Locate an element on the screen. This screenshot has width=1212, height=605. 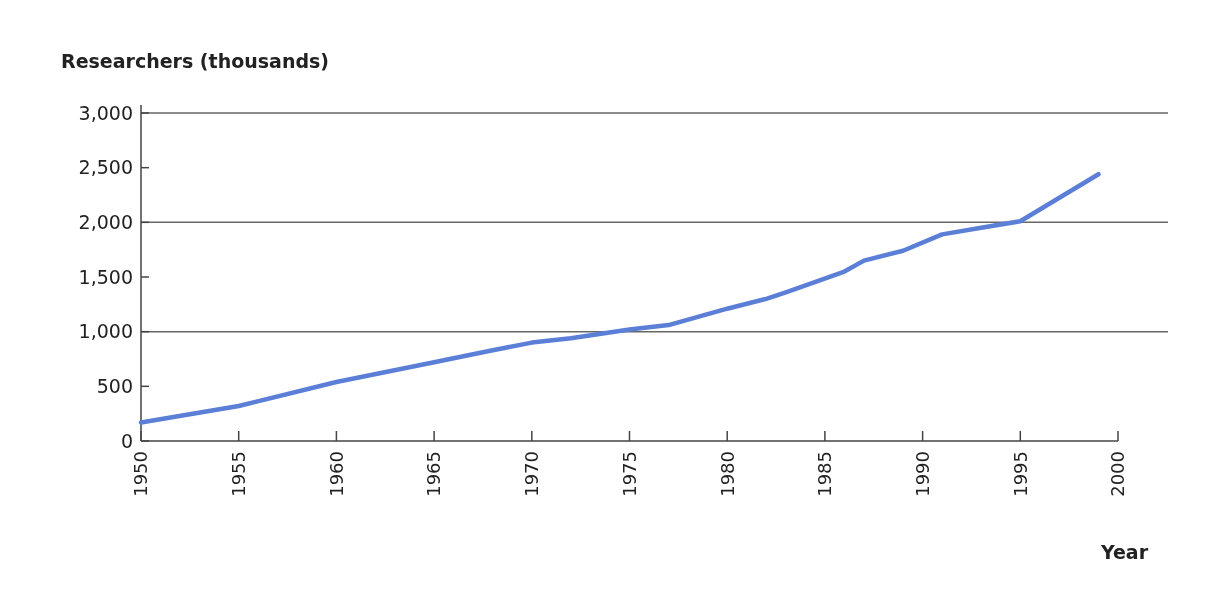
y-tick-label: 2,500 is located at coordinates (105, 167).